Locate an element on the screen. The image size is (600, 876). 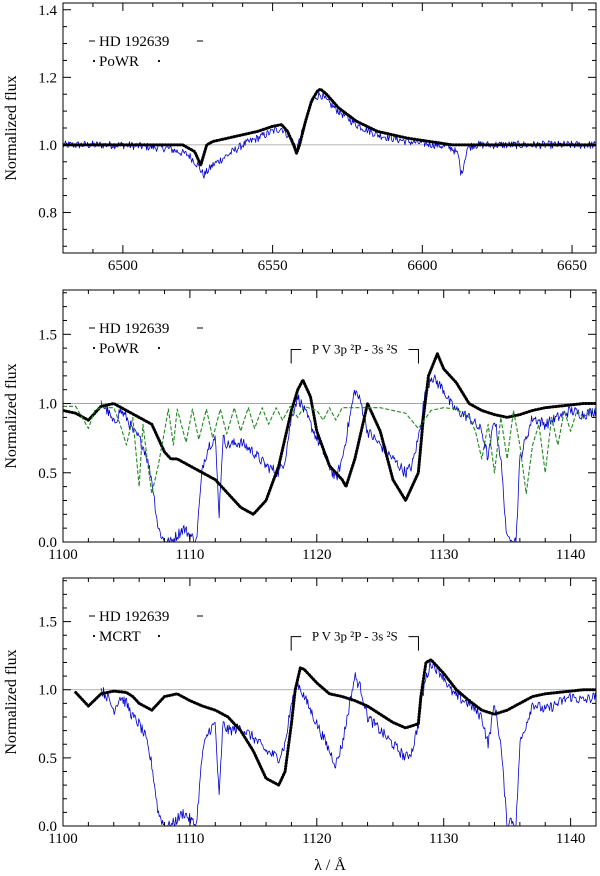
x-tick-label: 6550 is located at coordinates (273, 266).